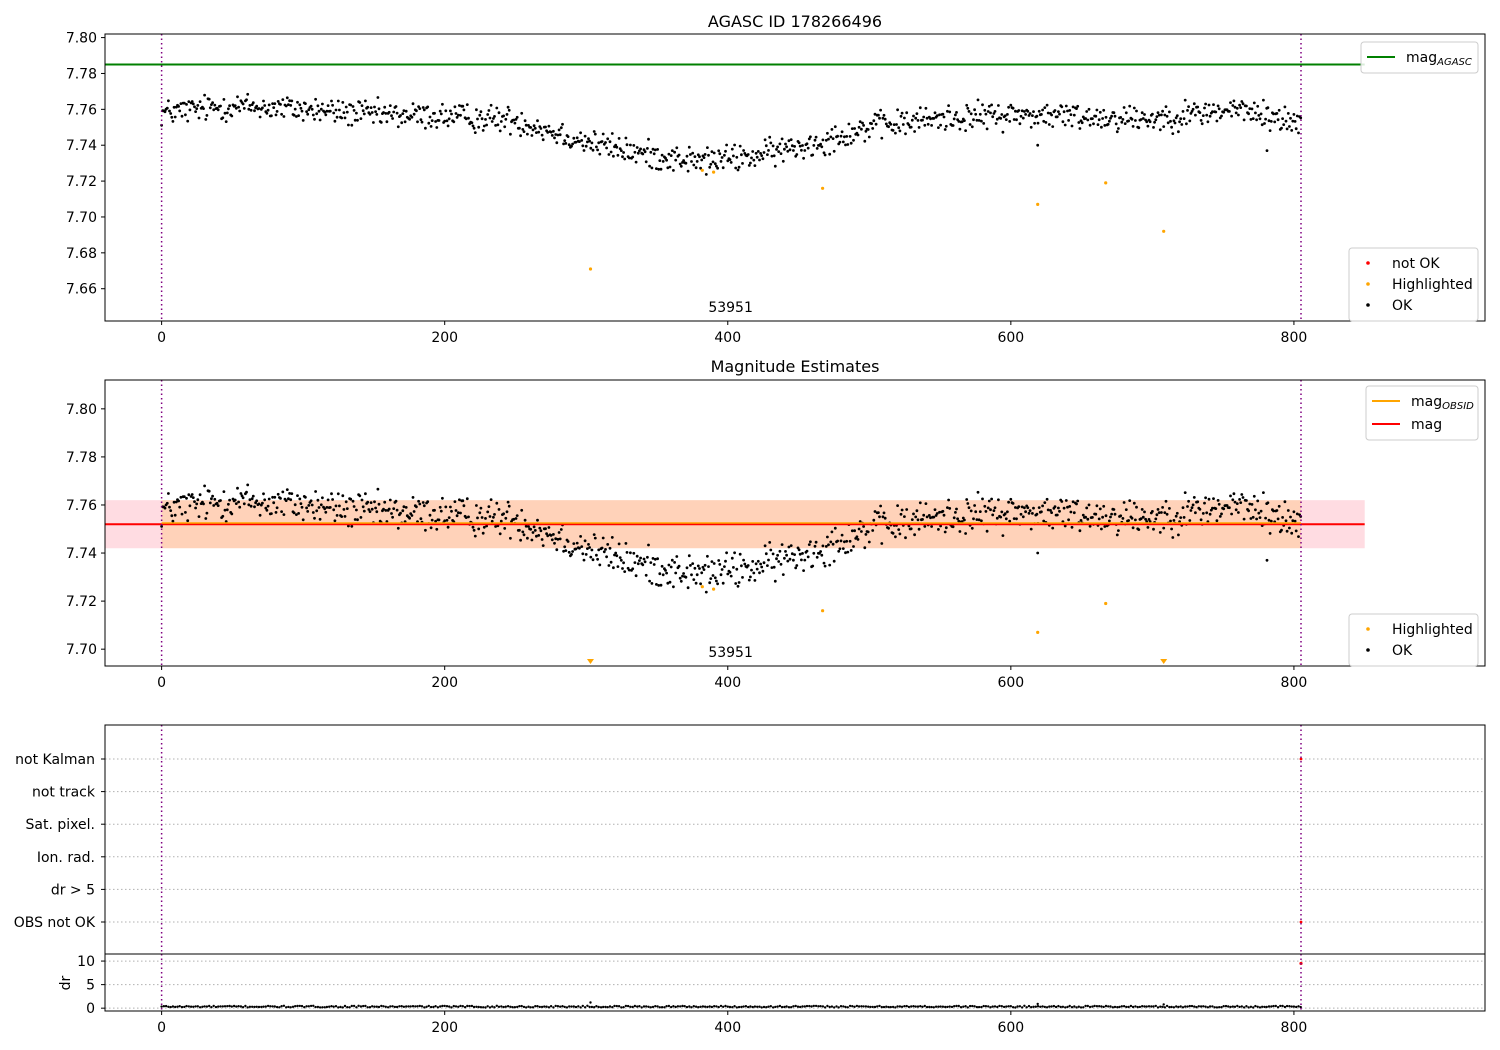 The image size is (1500, 1050). I want to click on flag-point, so click(1301, 922).